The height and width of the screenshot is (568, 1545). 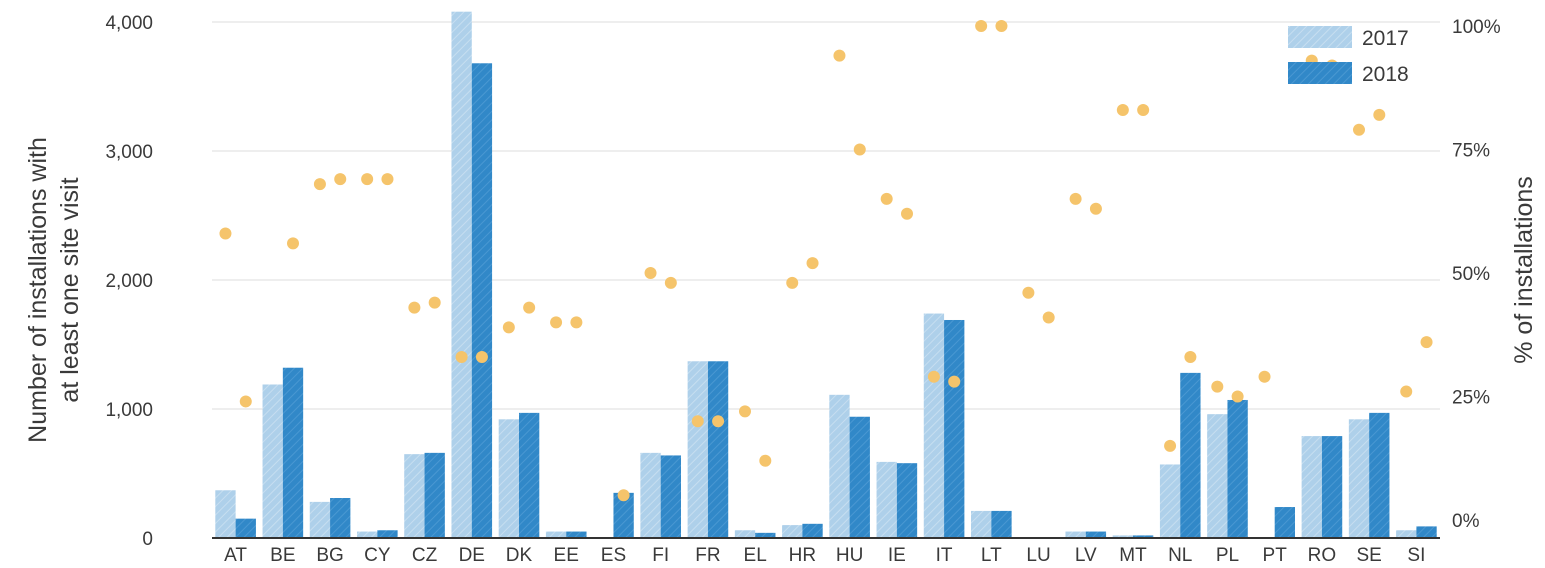 I want to click on x-tick-label: ES, so click(x=613, y=555).